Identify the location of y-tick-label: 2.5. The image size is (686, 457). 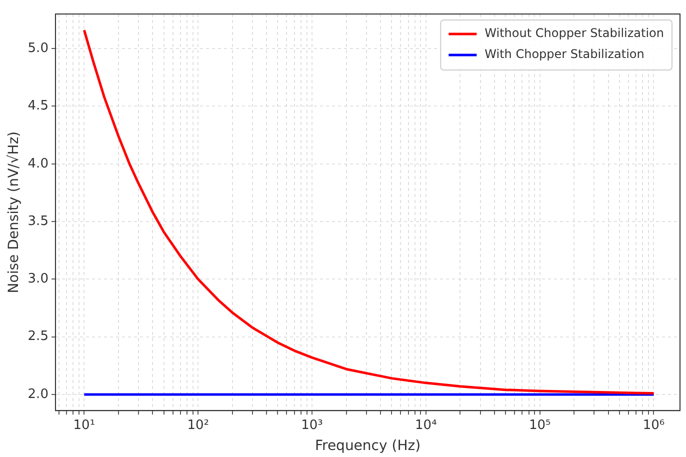
(38, 336).